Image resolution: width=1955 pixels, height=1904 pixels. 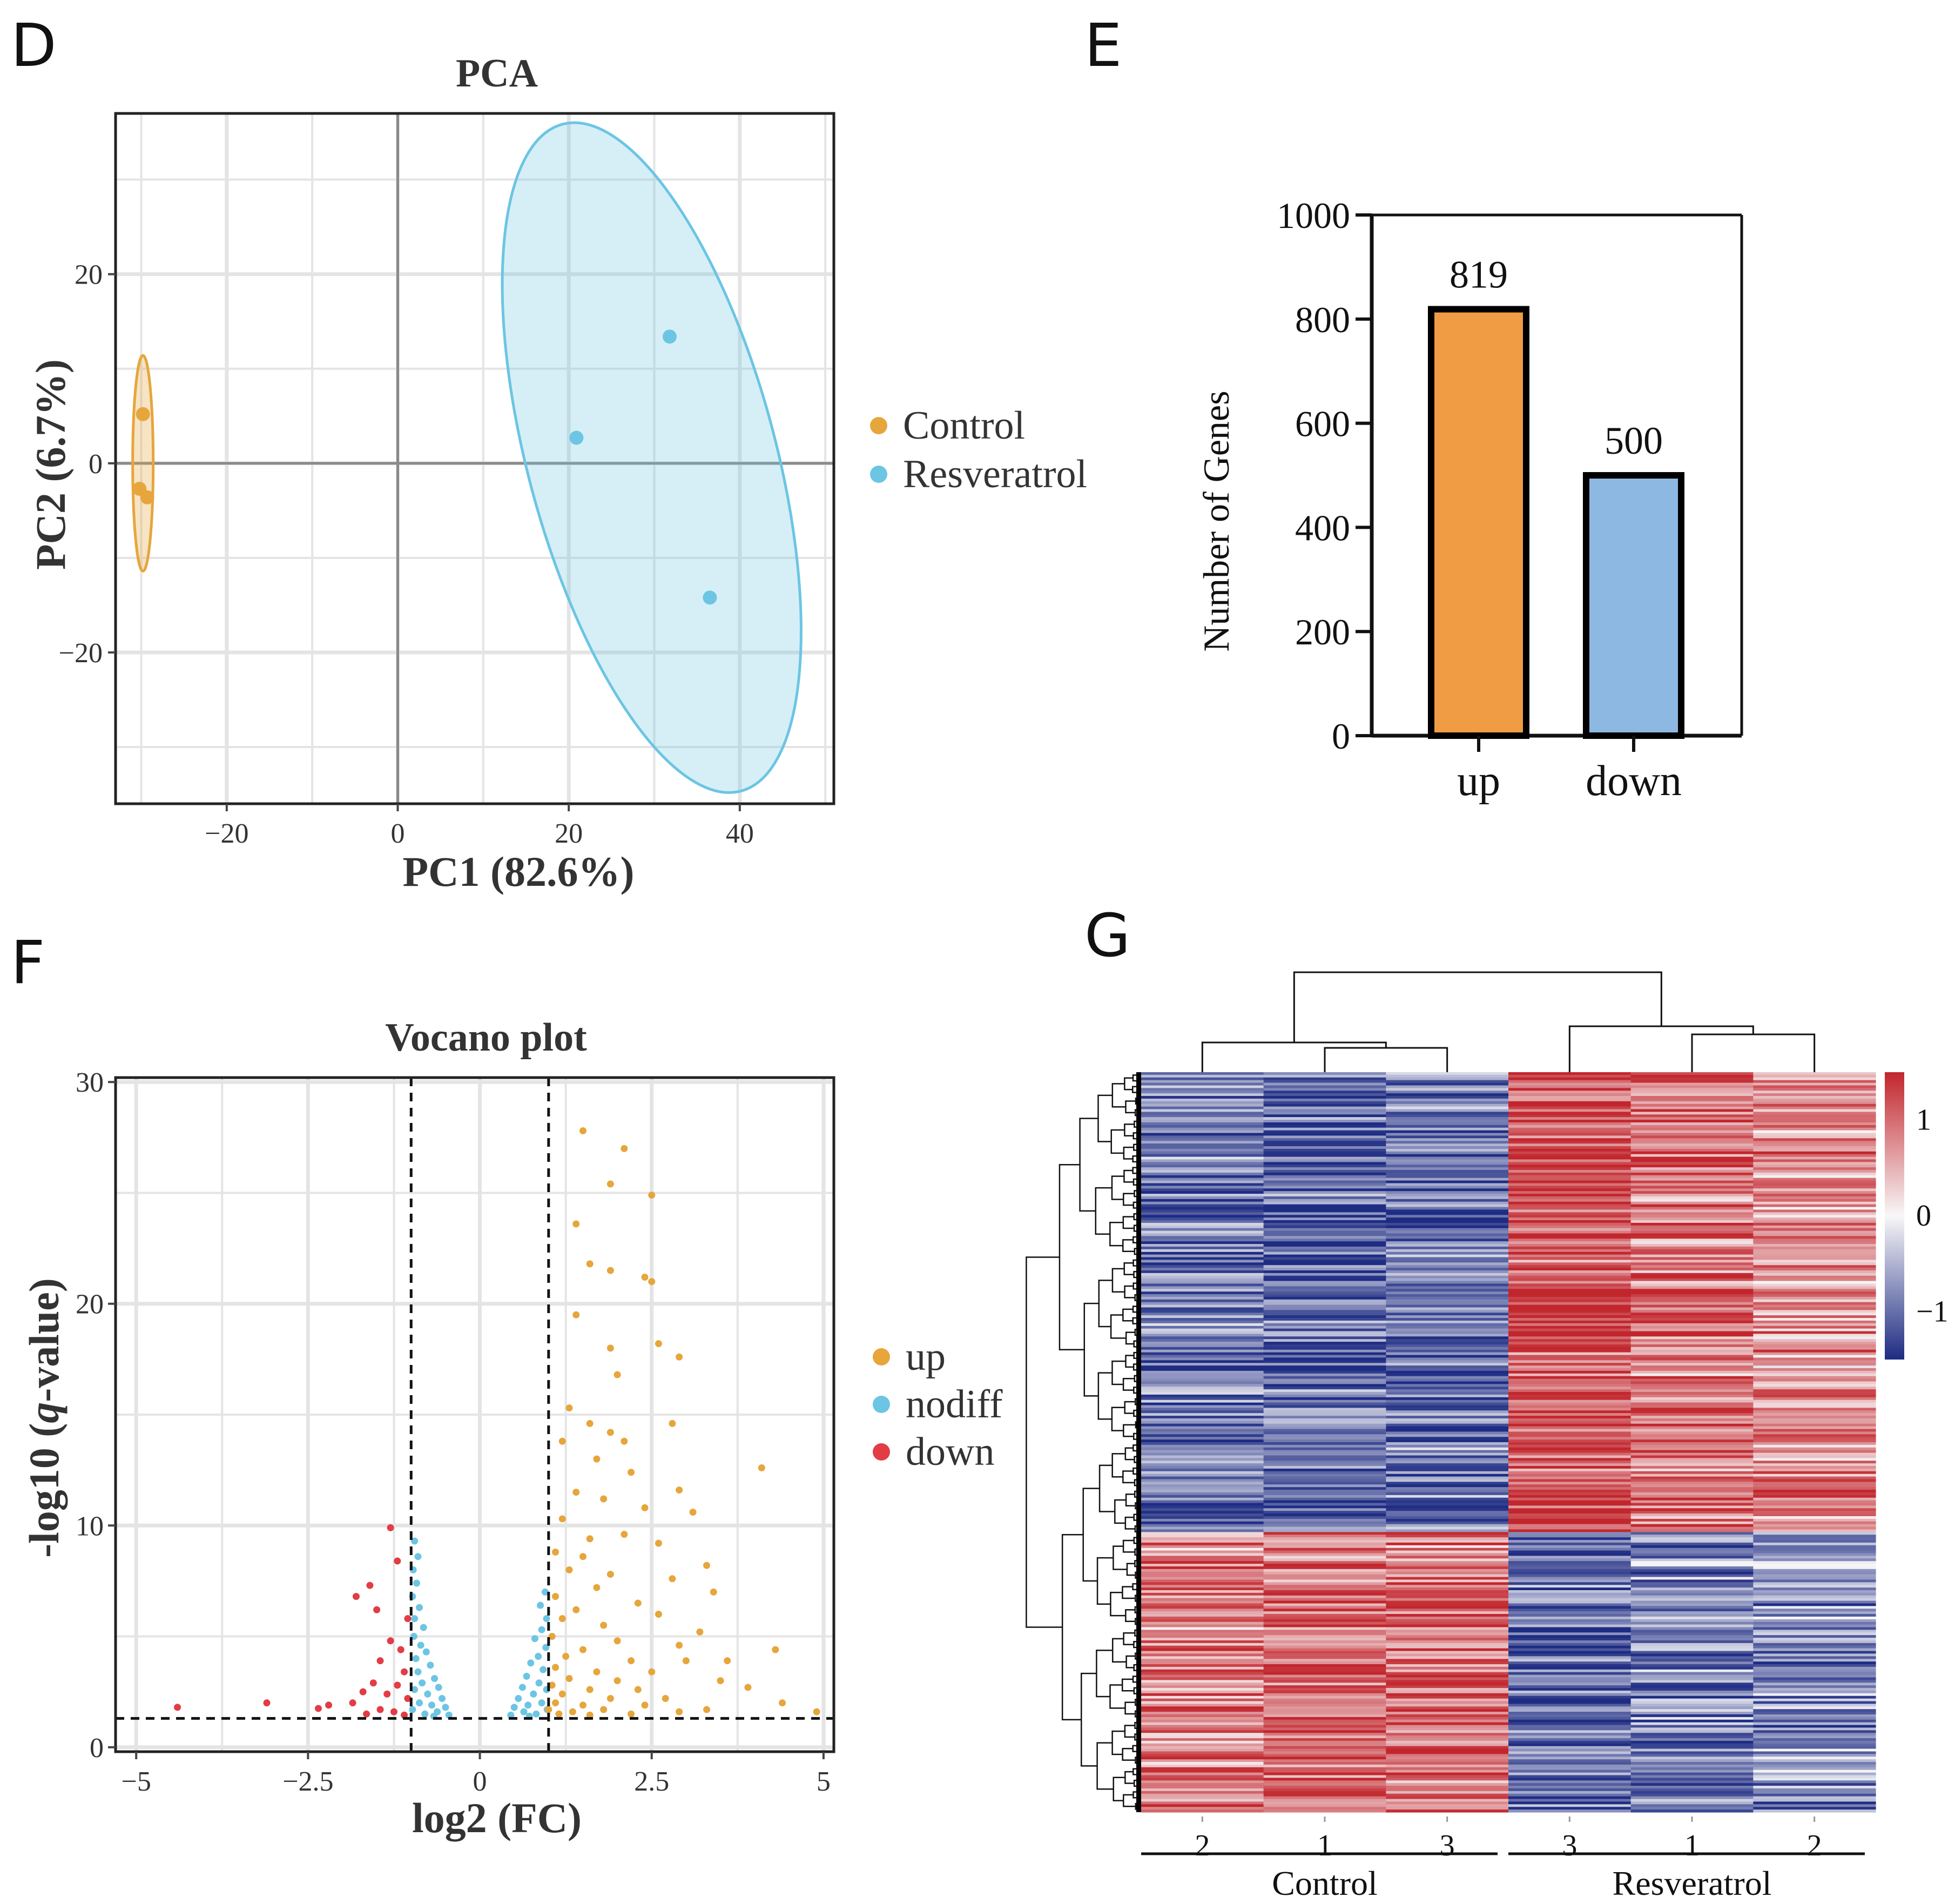 I want to click on dendro-branch, so click(x=1753, y=1053).